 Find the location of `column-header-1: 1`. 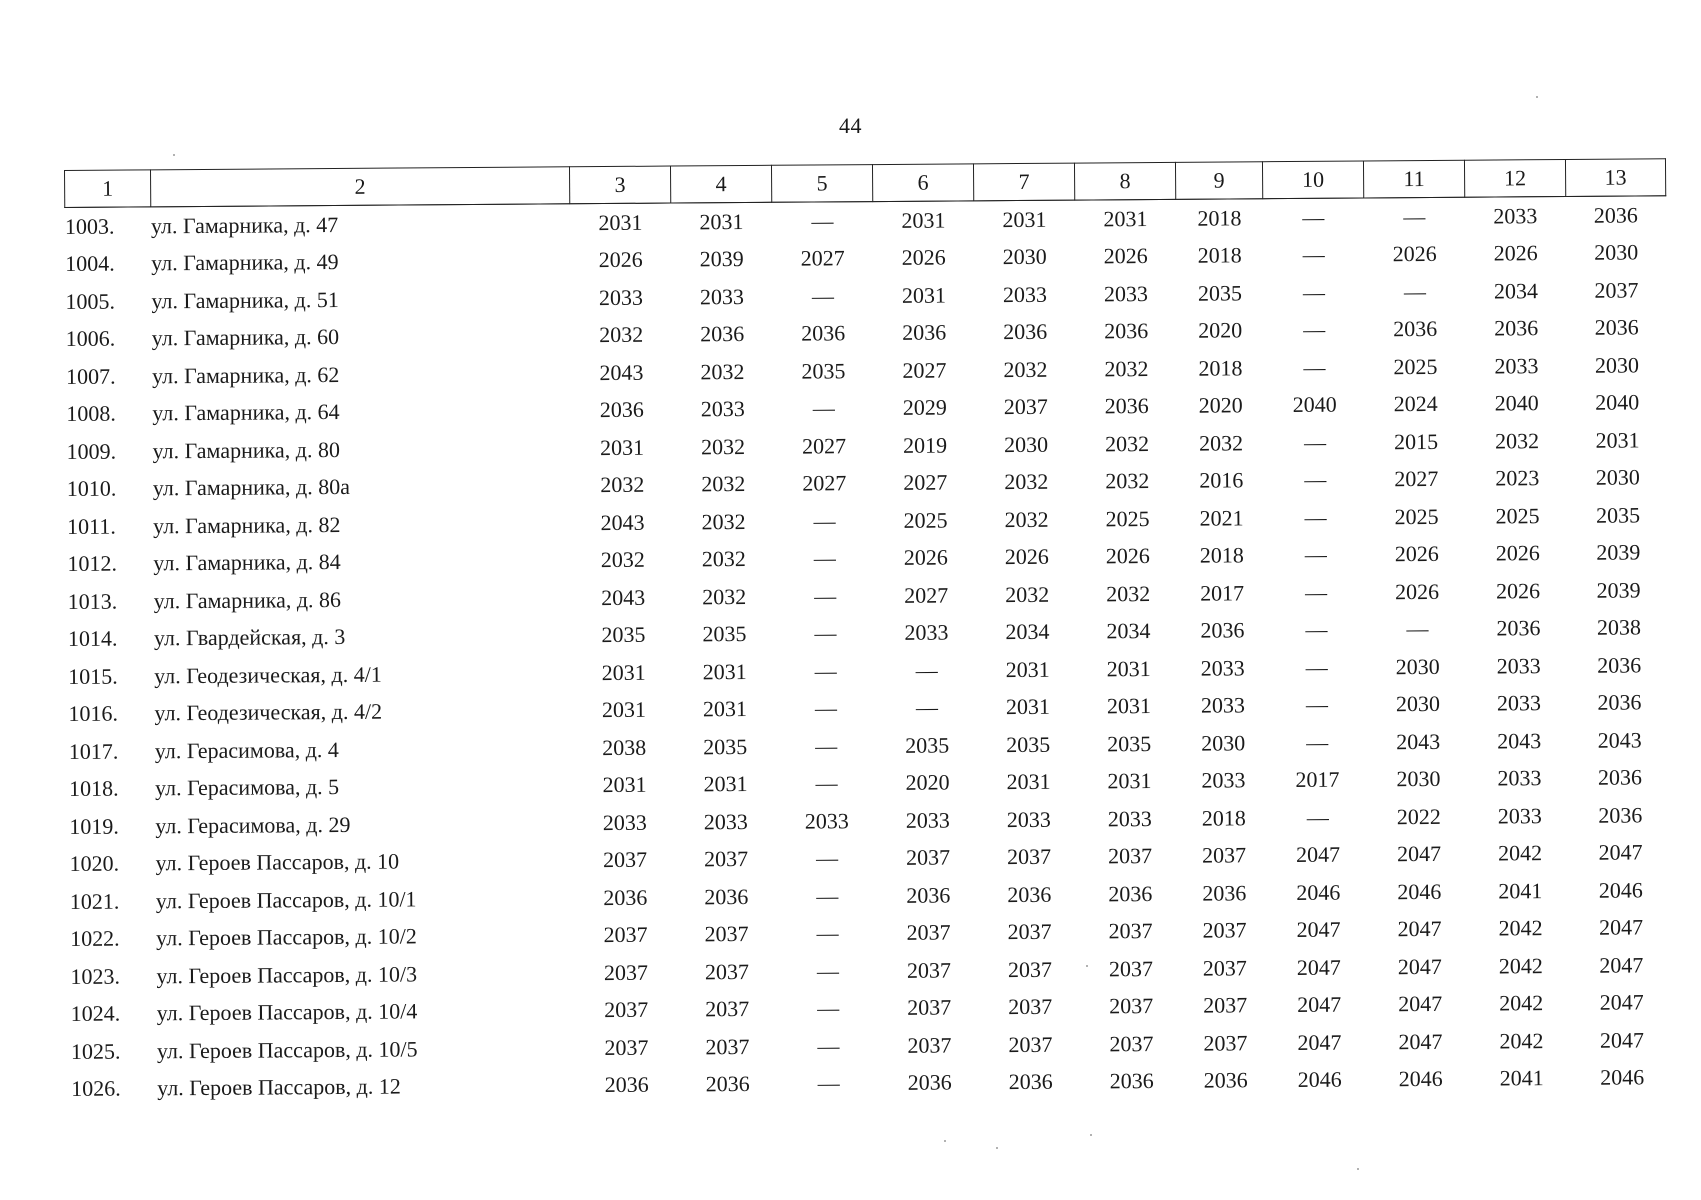

column-header-1: 1 is located at coordinates (107, 188).